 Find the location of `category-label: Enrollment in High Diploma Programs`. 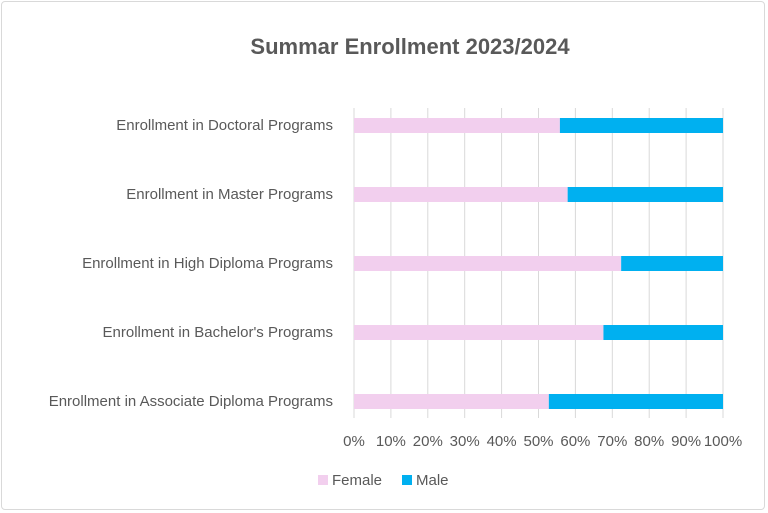

category-label: Enrollment in High Diploma Programs is located at coordinates (207, 263).